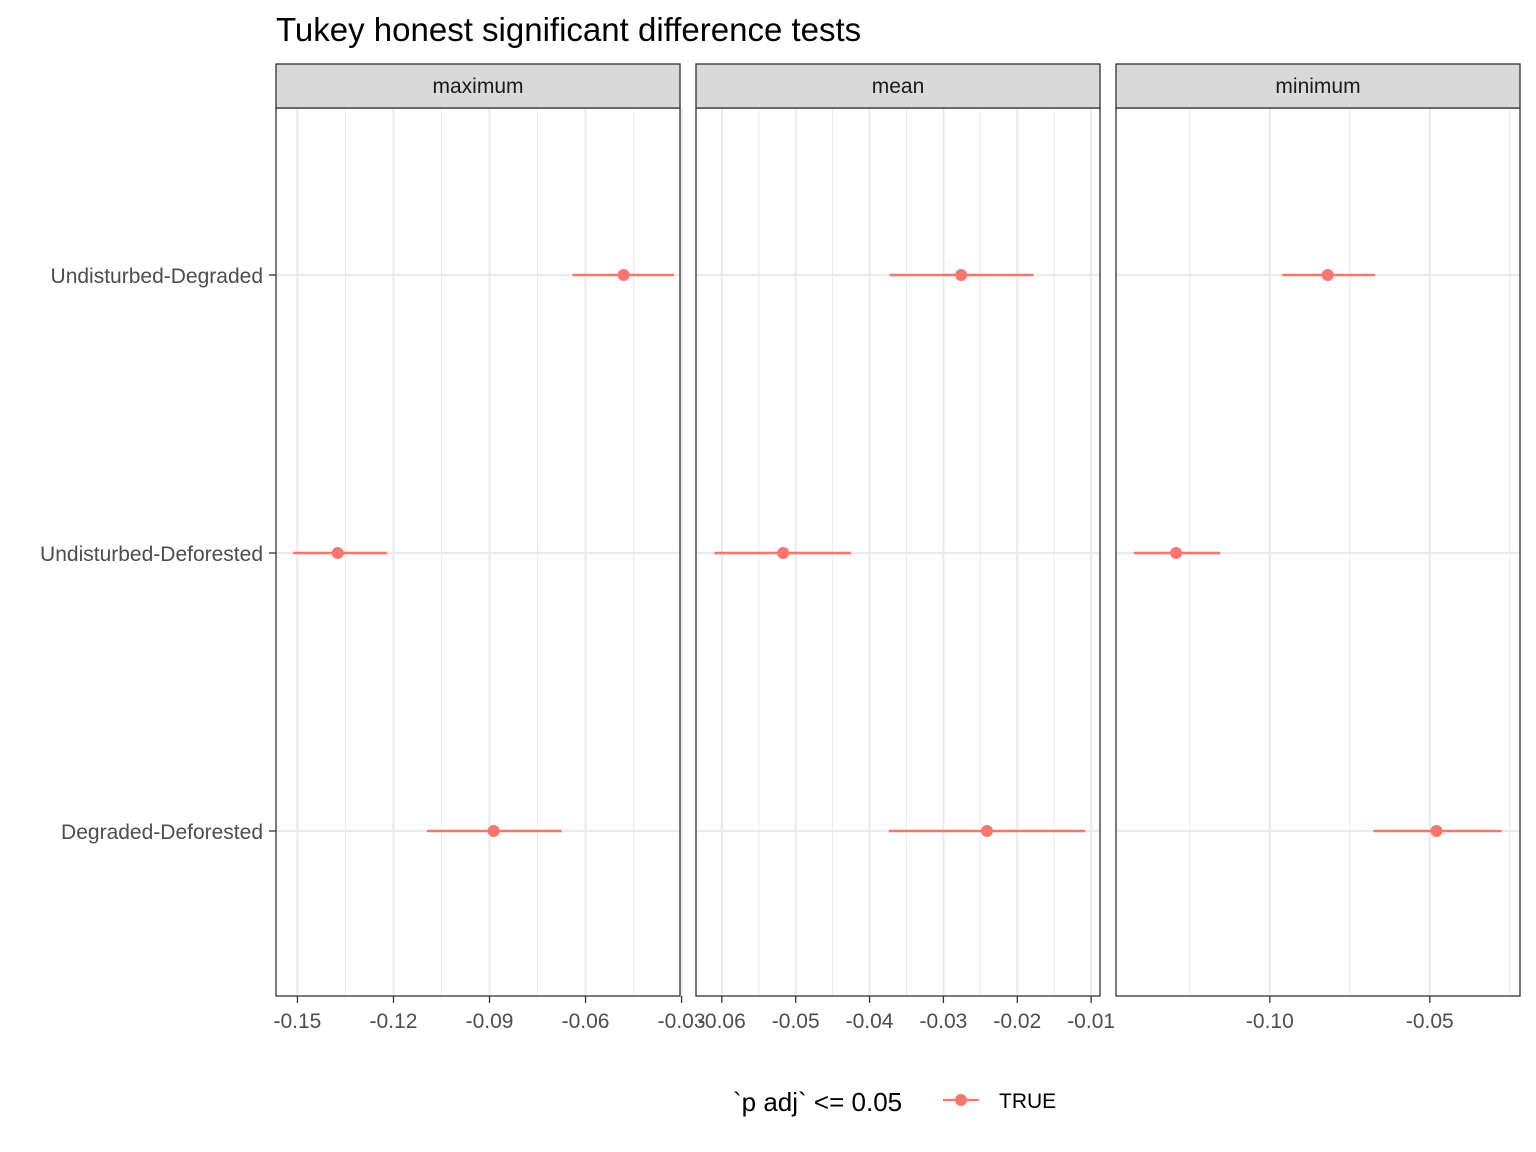  What do you see at coordinates (1017, 1021) in the screenshot?
I see `x-tick-label: -0.02` at bounding box center [1017, 1021].